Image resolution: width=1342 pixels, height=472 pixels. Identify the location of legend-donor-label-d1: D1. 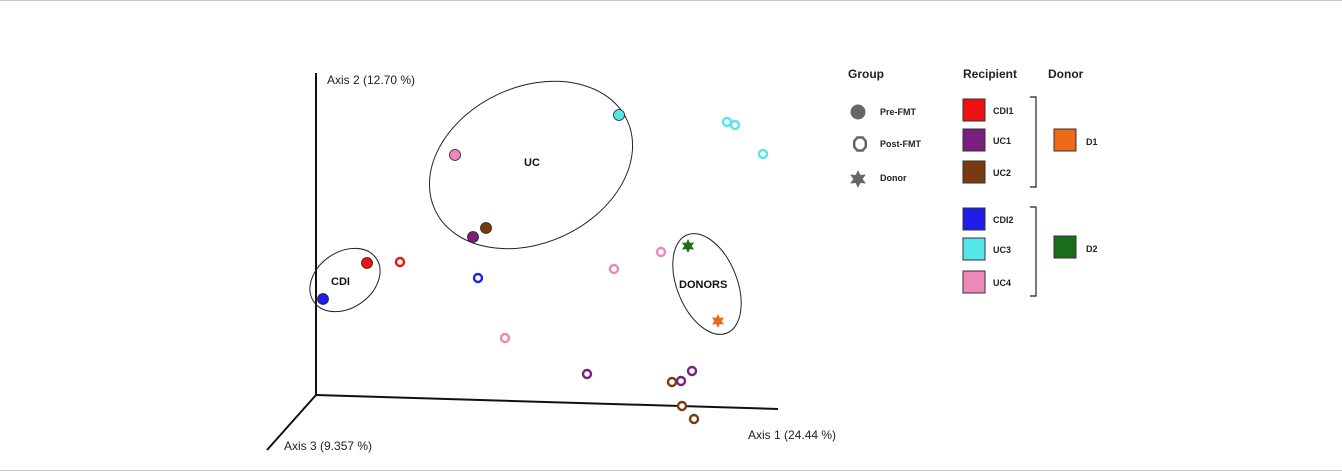
(1092, 142).